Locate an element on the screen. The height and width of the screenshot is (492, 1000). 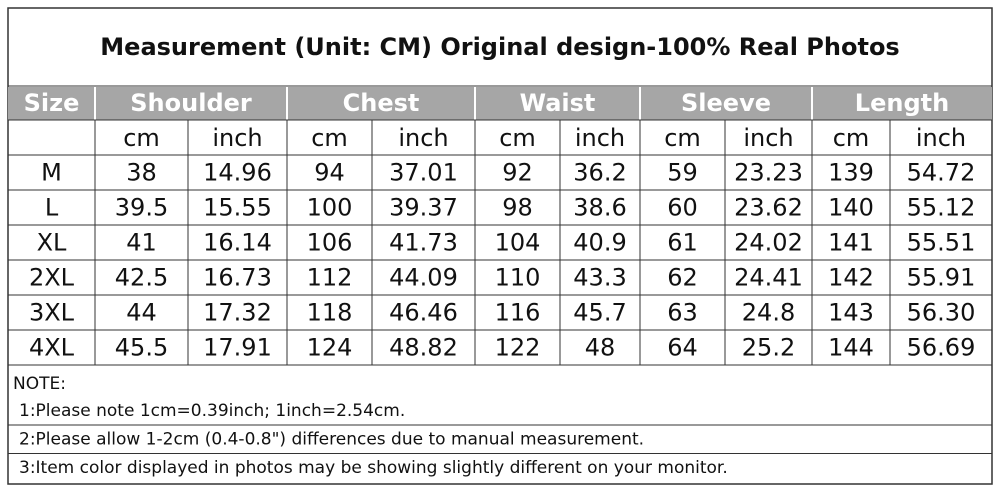
value-cell: 139 is located at coordinates (851, 173).